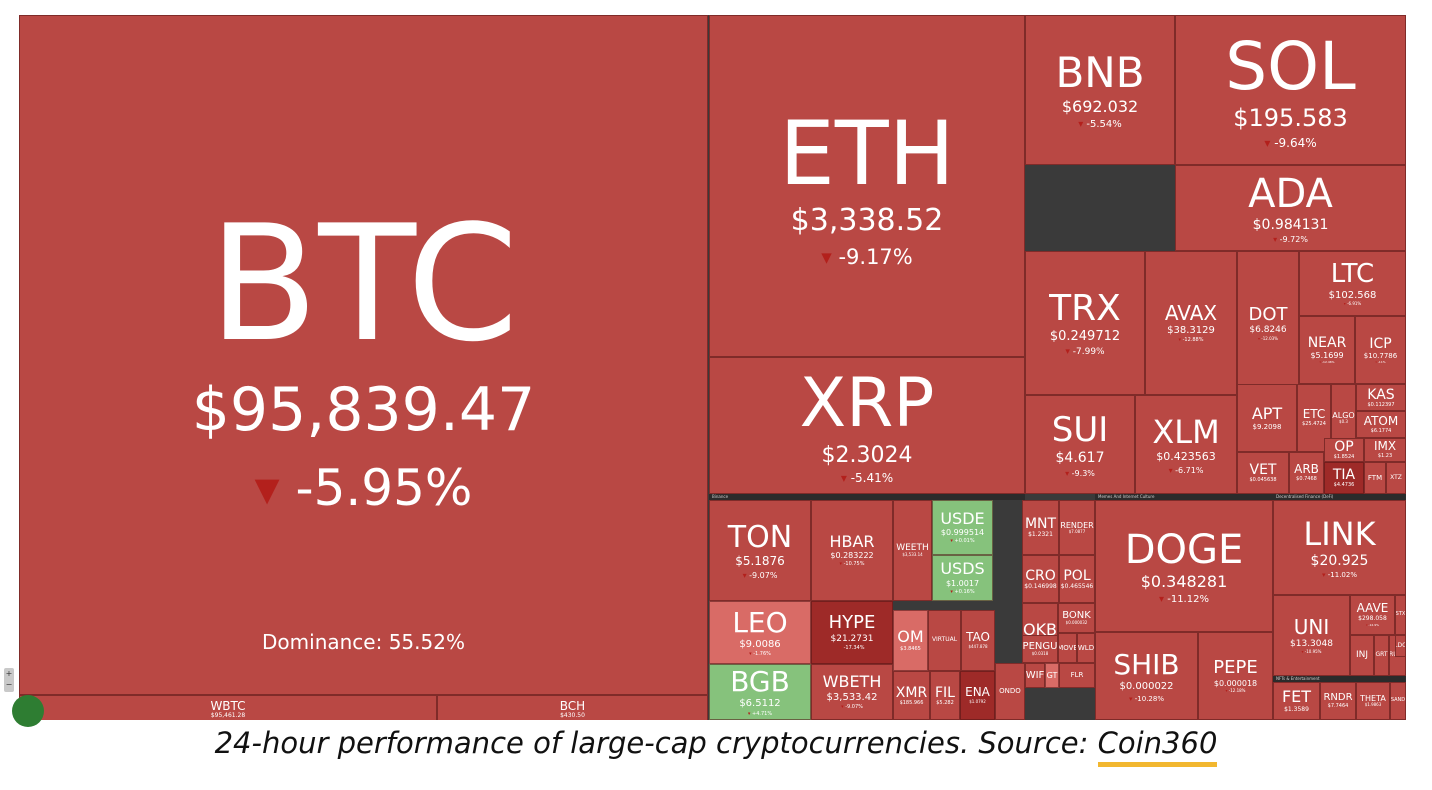 The image size is (1432, 790). I want to click on tile-render: RENDER $7.0877, so click(1077, 527).